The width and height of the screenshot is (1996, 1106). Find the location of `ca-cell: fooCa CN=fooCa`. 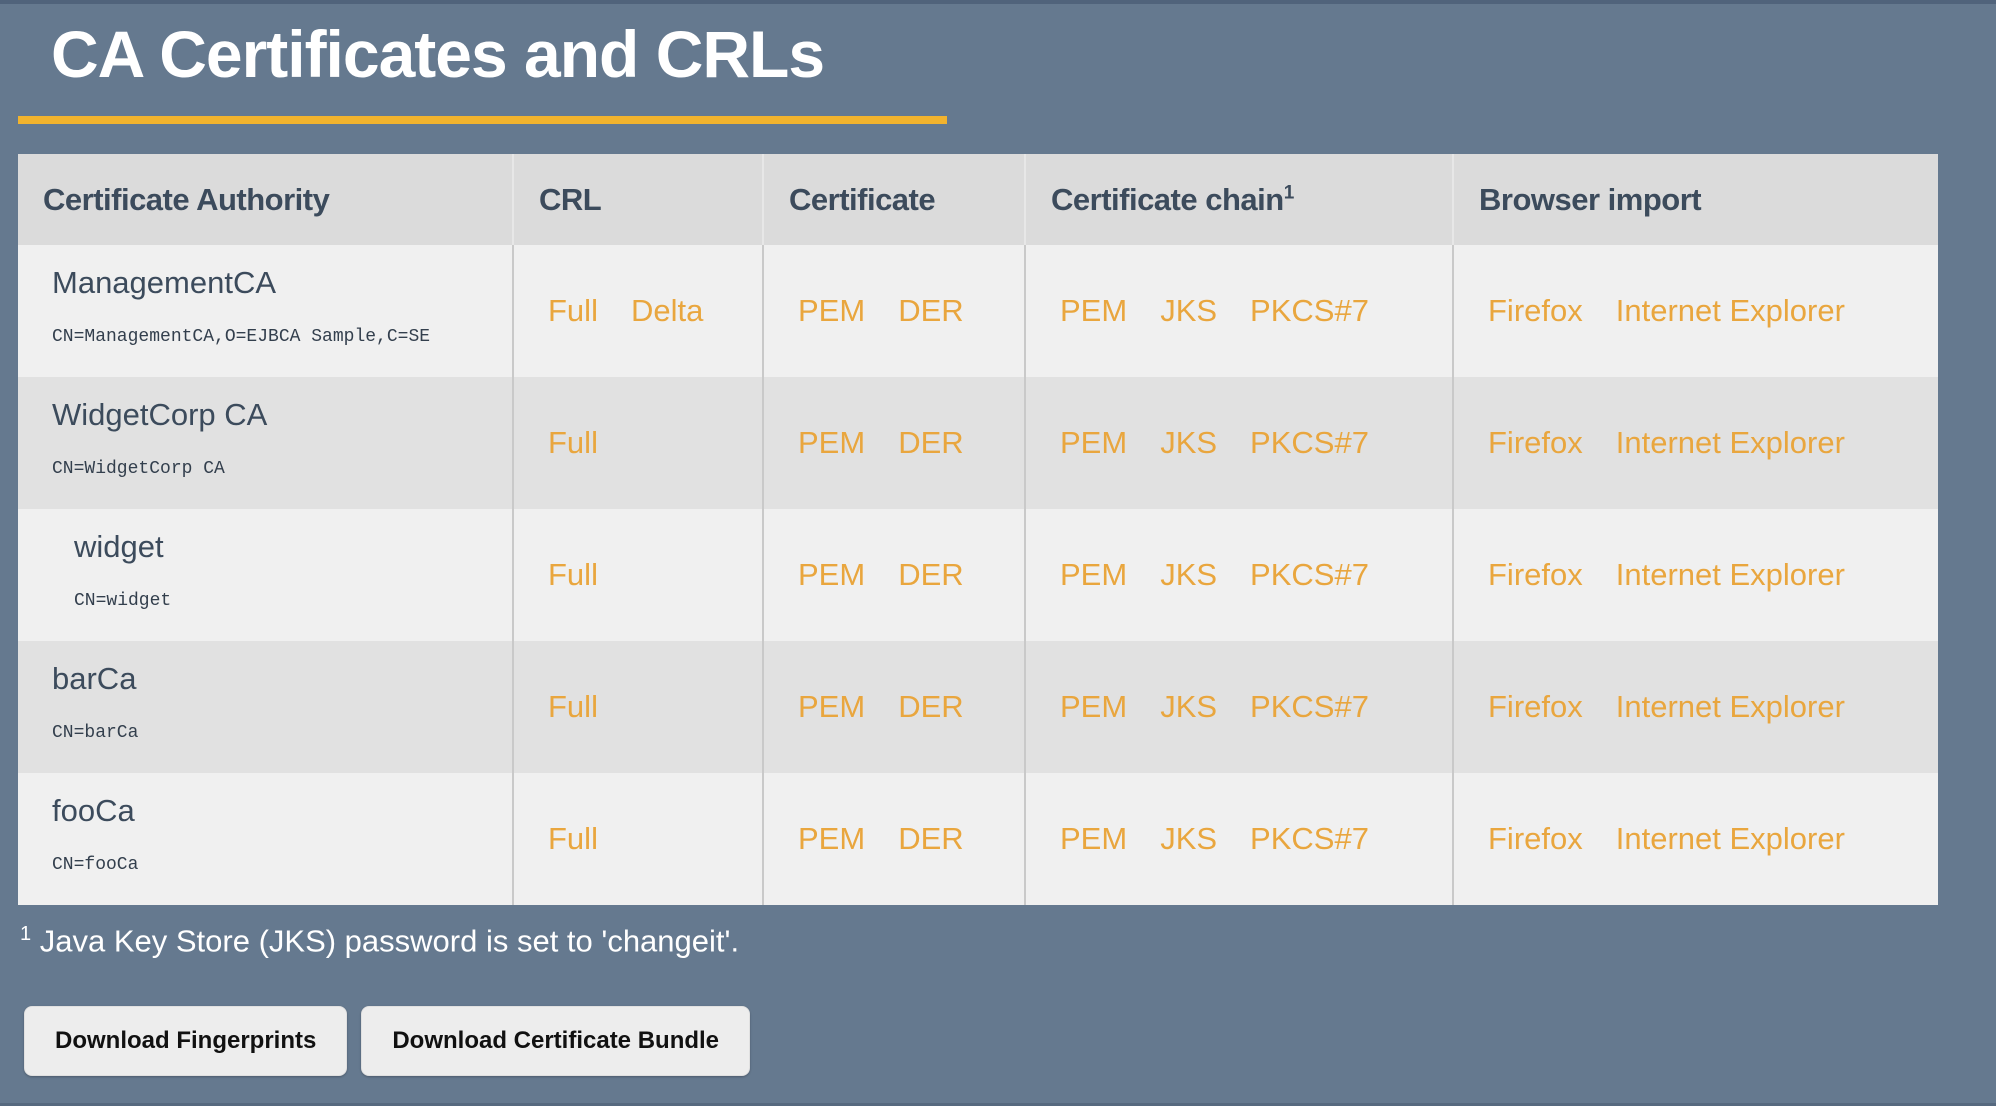

ca-cell: fooCa CN=fooCa is located at coordinates (265, 839).